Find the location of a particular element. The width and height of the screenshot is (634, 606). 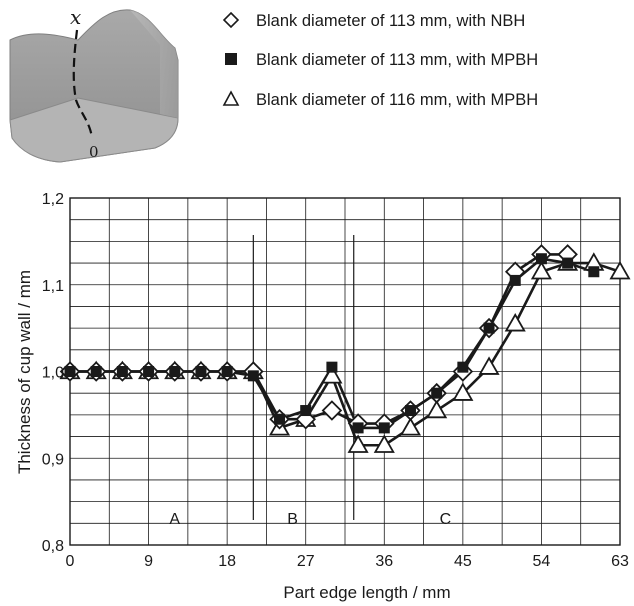

x-tick-label: 36 is located at coordinates (384, 561).